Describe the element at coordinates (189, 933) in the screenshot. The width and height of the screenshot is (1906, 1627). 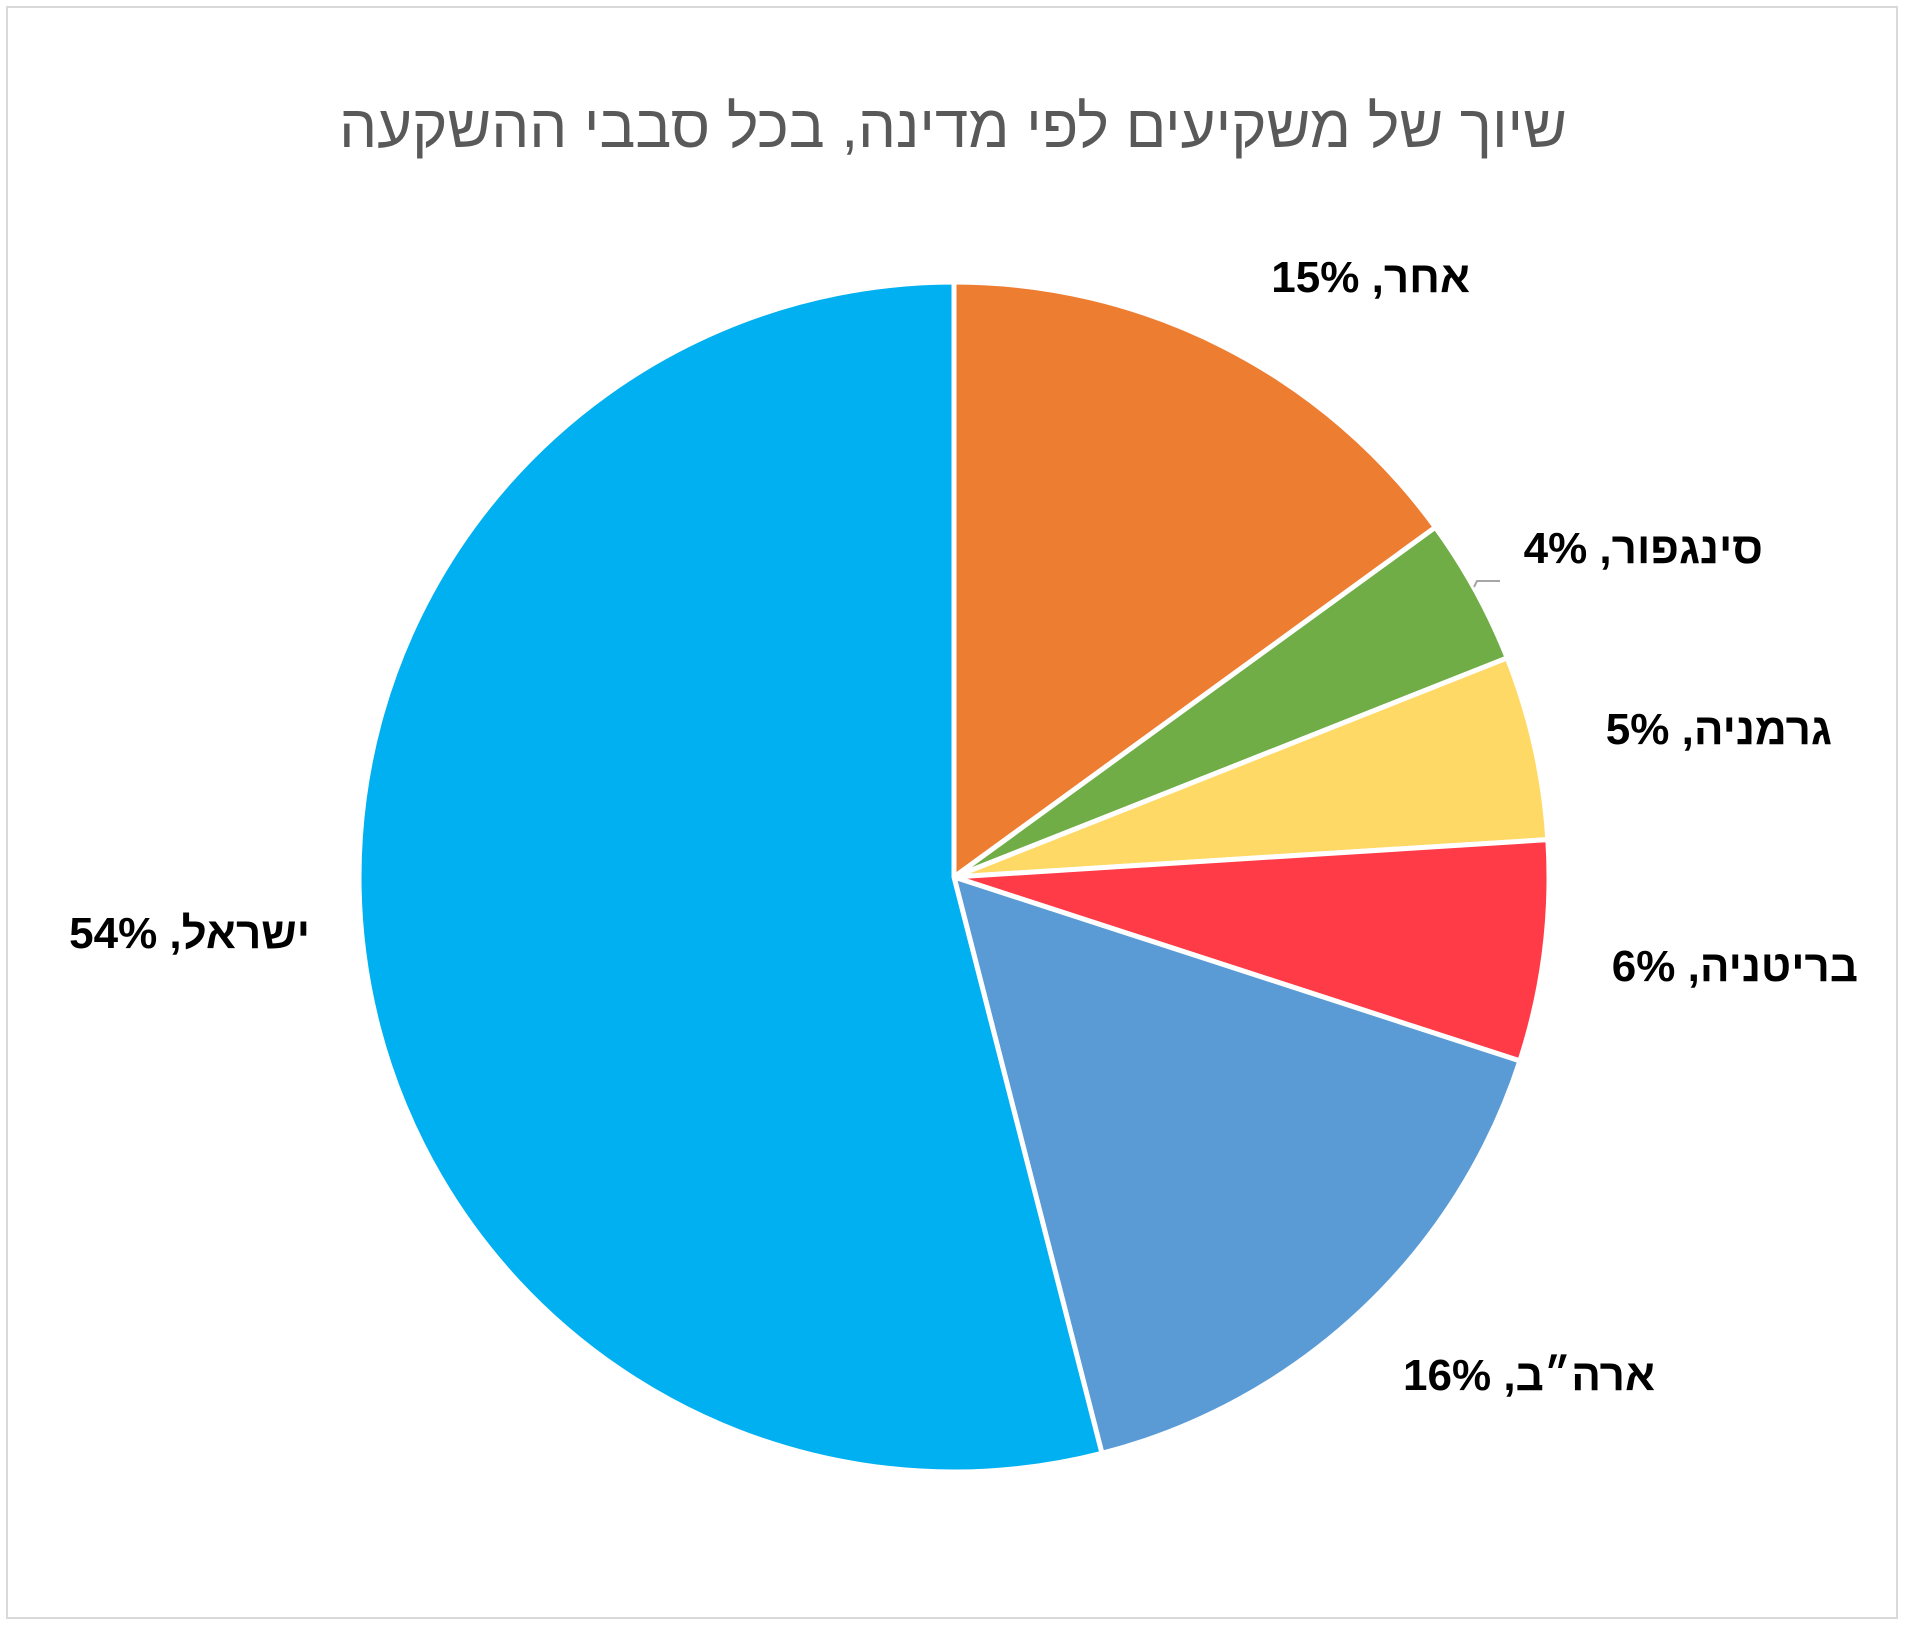
I see `data-label-6: ישראל, 54%` at that location.